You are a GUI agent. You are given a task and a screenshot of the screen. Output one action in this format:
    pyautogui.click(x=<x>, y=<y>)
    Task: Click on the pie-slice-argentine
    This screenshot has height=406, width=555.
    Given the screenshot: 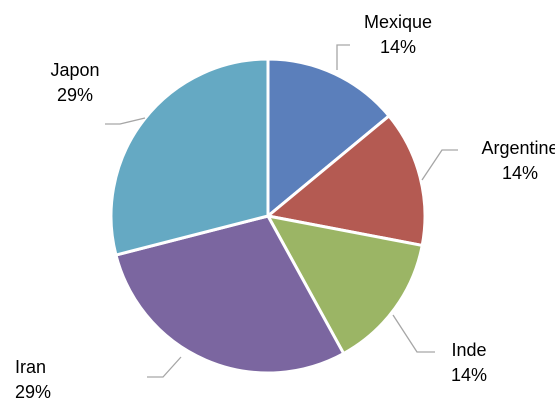 What is the action you would take?
    pyautogui.click(x=346, y=180)
    